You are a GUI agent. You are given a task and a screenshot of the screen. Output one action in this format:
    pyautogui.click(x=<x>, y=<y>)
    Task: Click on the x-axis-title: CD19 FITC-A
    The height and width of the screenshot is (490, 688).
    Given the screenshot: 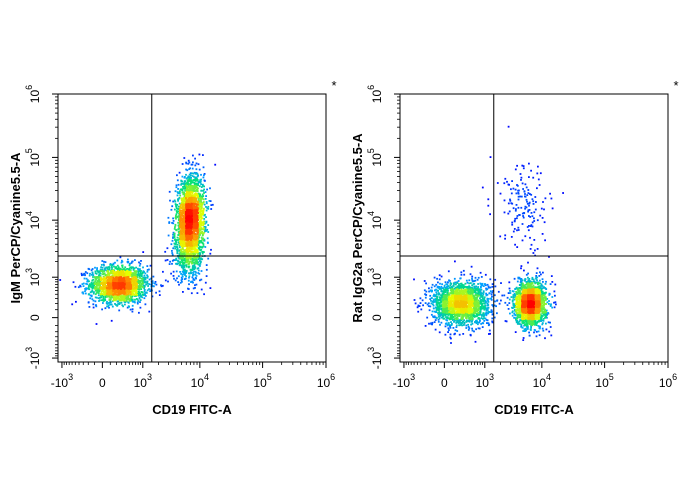 What is the action you would take?
    pyautogui.click(x=192, y=409)
    